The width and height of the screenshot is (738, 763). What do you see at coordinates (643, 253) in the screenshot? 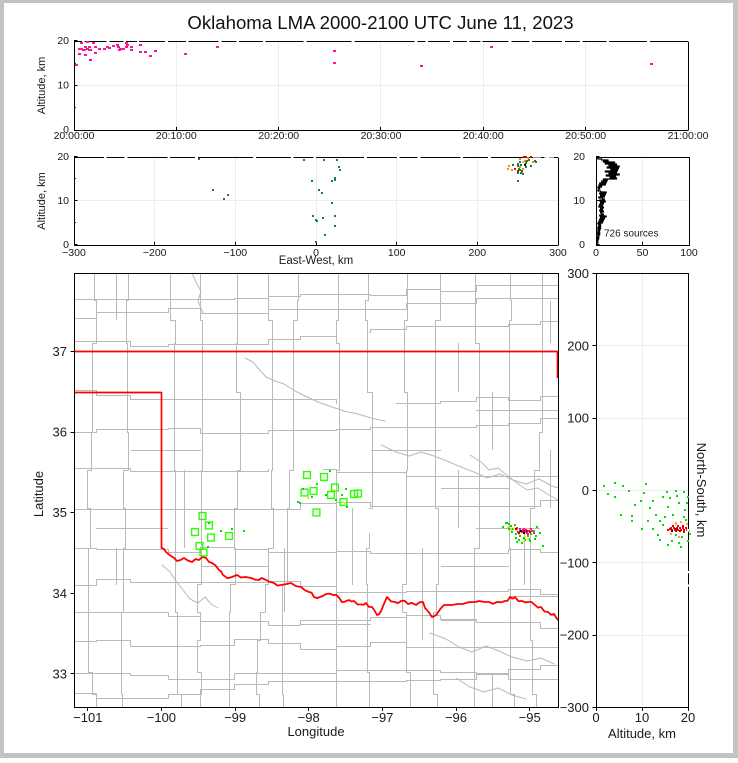
I see `svg-text: 50` at bounding box center [643, 253].